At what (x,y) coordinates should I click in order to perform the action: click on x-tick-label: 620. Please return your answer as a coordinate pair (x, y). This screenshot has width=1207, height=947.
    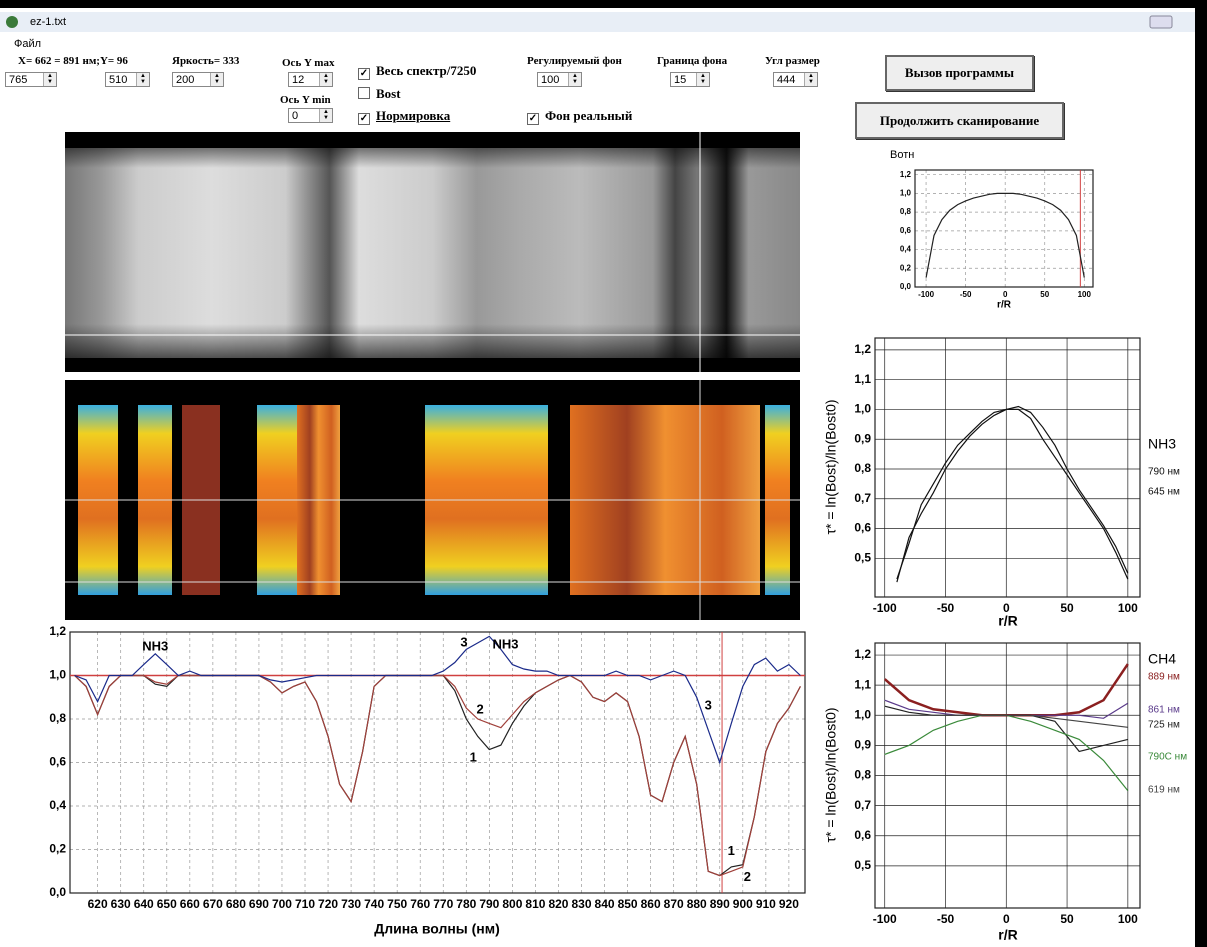
    Looking at the image, I should click on (98, 904).